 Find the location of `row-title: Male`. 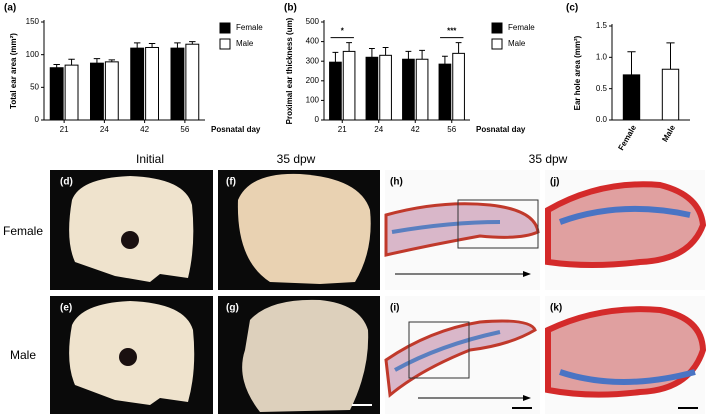

row-title: Male is located at coordinates (23, 355).